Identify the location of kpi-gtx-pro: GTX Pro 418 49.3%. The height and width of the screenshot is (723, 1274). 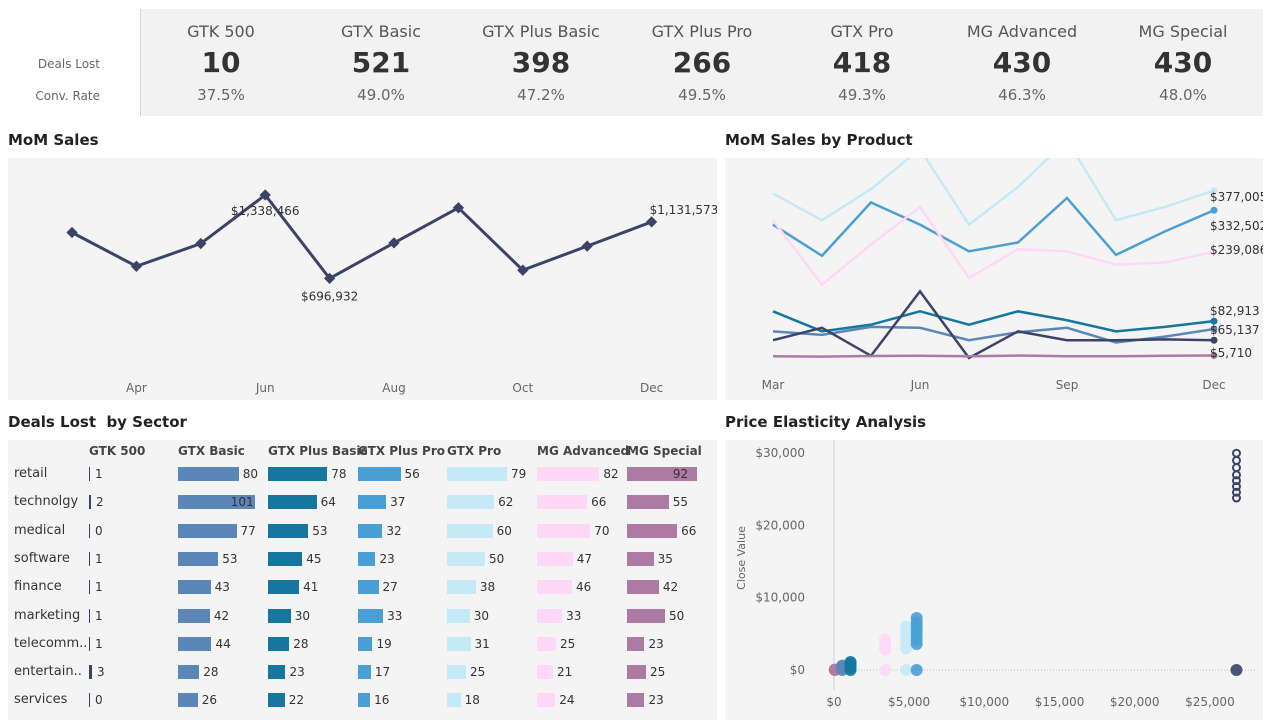
(862, 62).